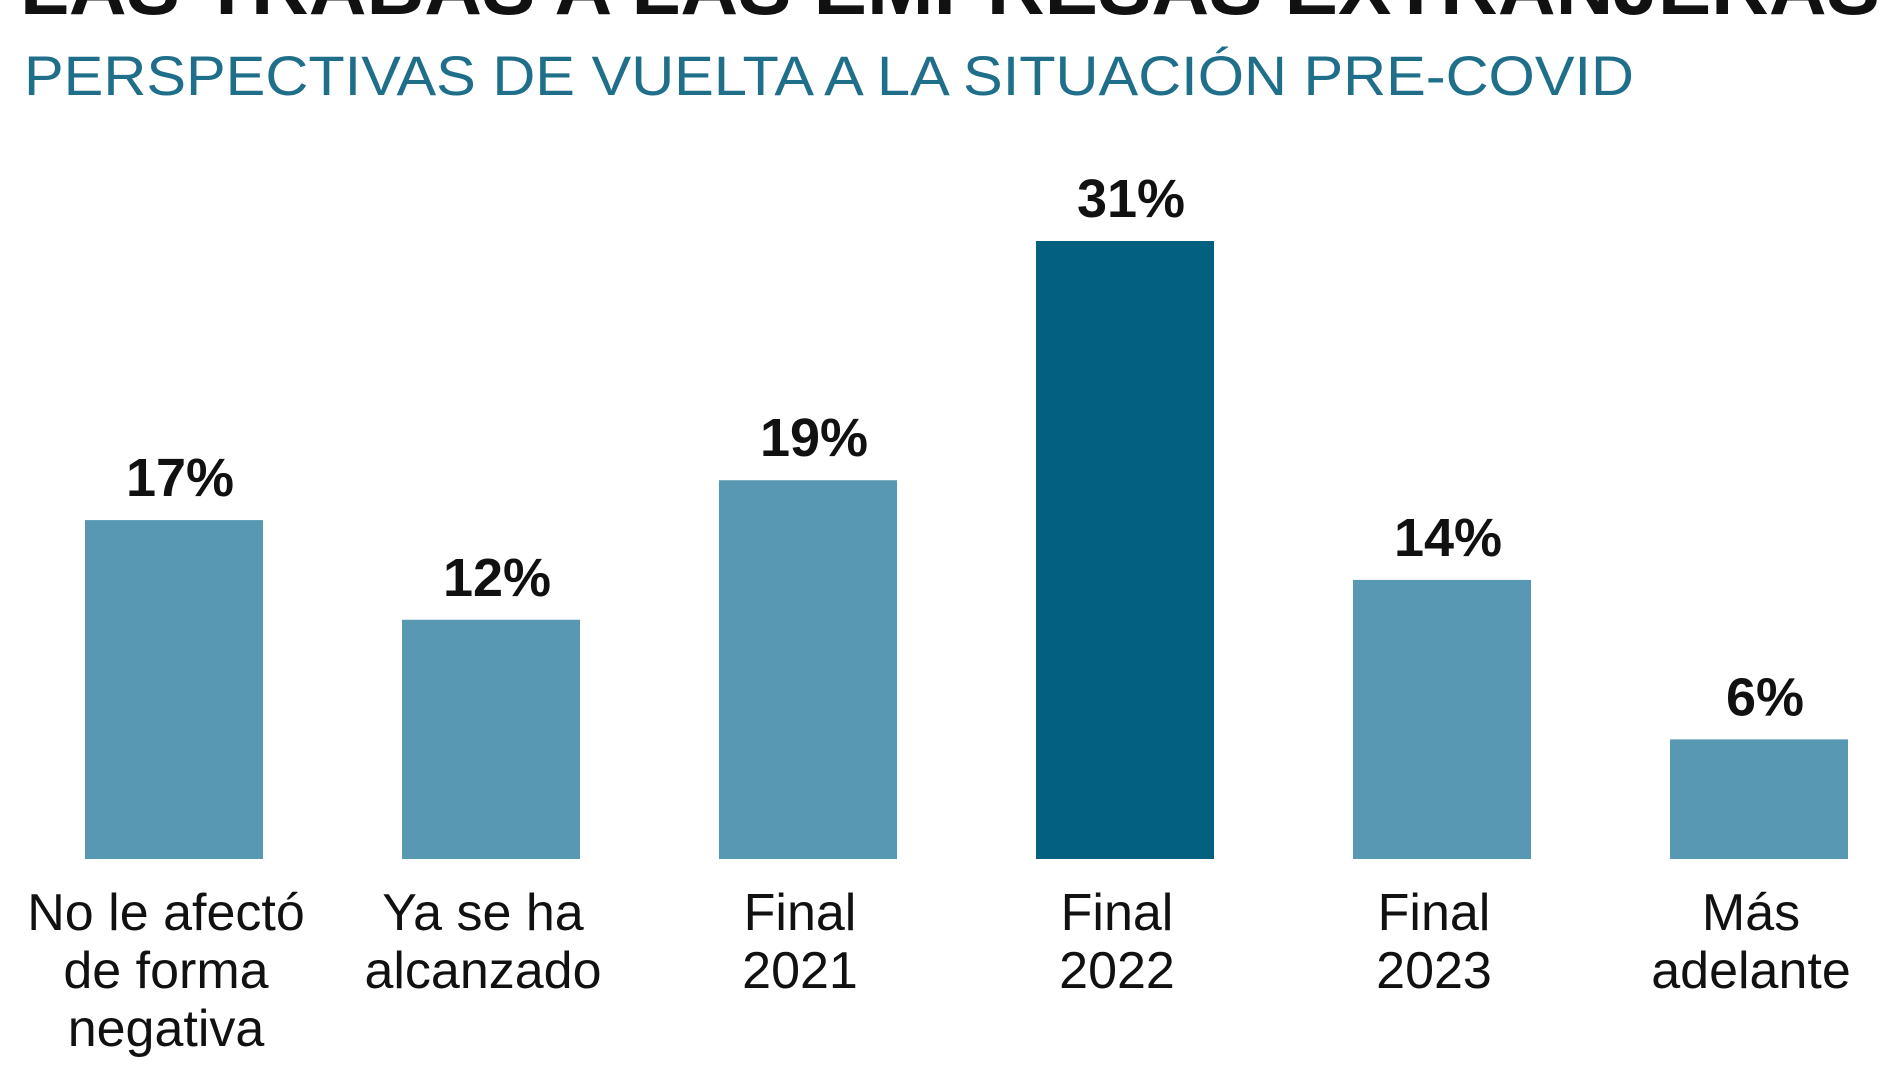 The height and width of the screenshot is (1069, 1900). I want to click on category-label: 2023, so click(1434, 971).